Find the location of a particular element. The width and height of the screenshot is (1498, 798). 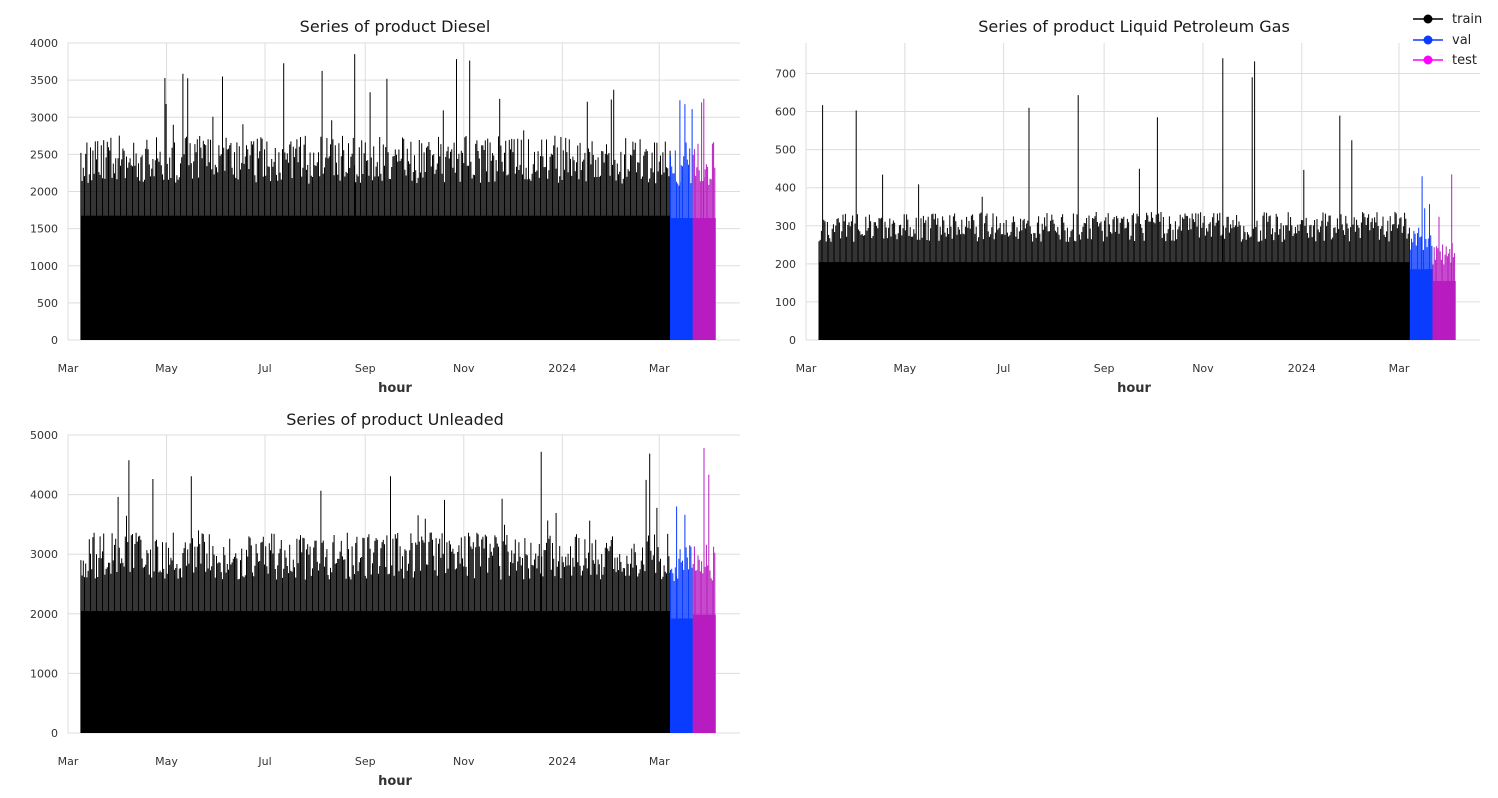

y-tick-label: 600 is located at coordinates (785, 112).